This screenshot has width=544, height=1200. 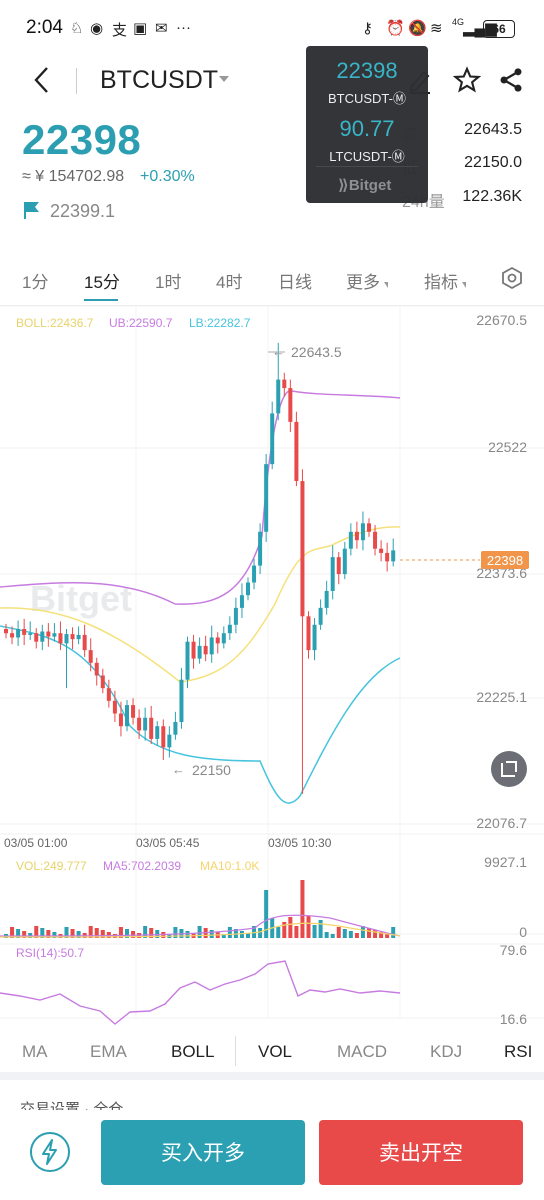 I want to click on floating-ticker-card: 22398 BTCUSDT-Ⓜ 90.77 LTCUSDT-Ⓜ ⟫Bitget, so click(x=367, y=124).